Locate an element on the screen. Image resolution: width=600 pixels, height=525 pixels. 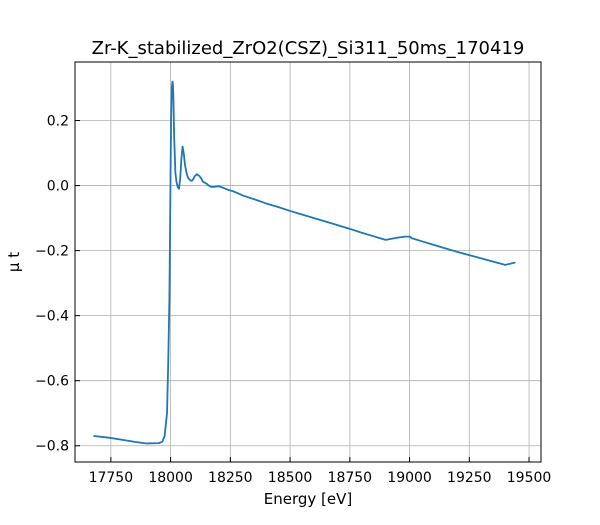
y-tick-label: −0.4 is located at coordinates (52, 317).